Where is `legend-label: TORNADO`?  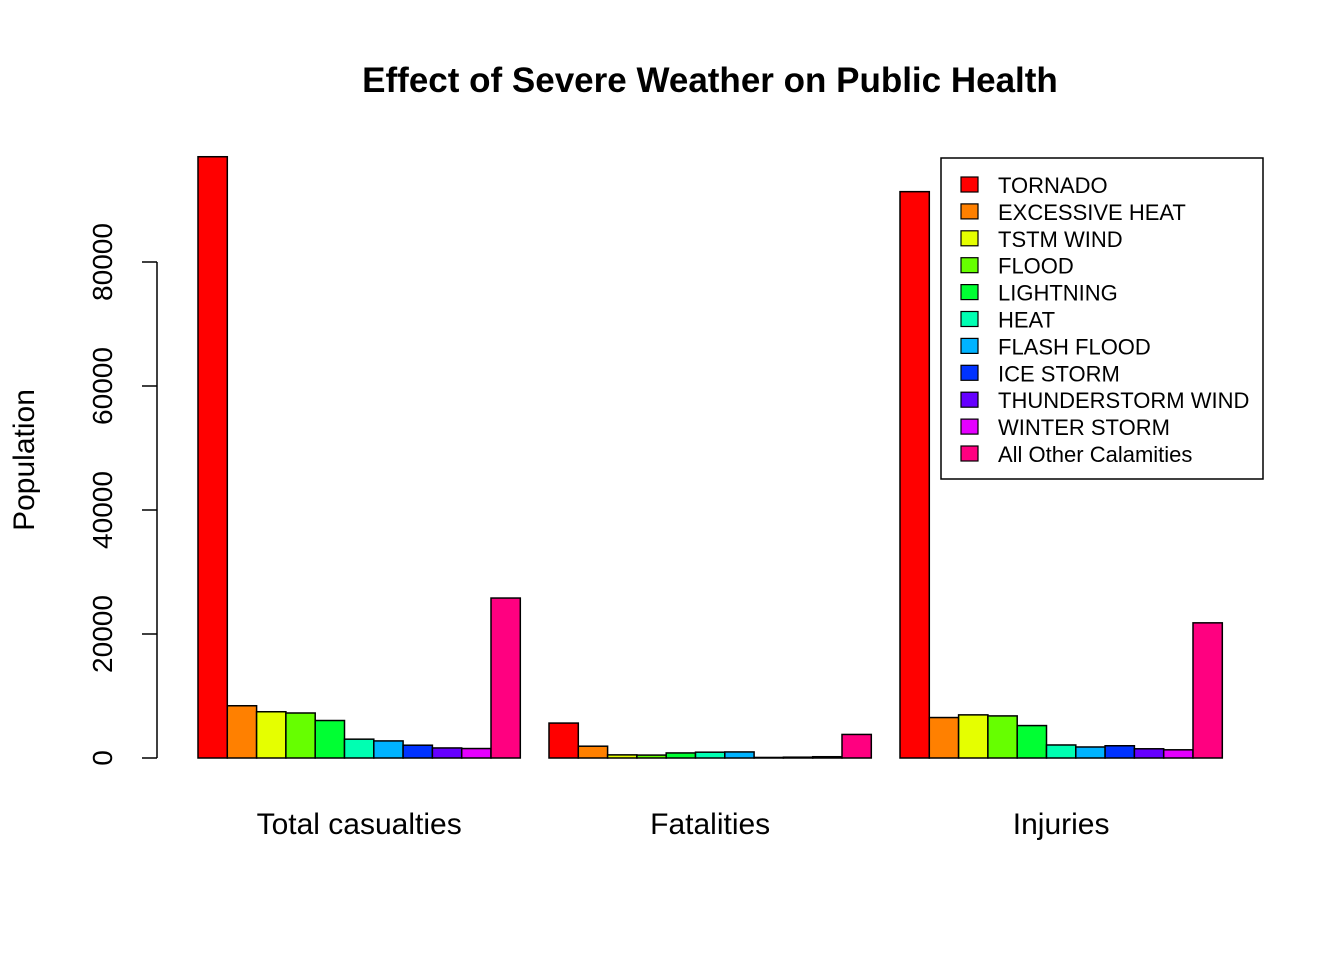 legend-label: TORNADO is located at coordinates (1053, 185).